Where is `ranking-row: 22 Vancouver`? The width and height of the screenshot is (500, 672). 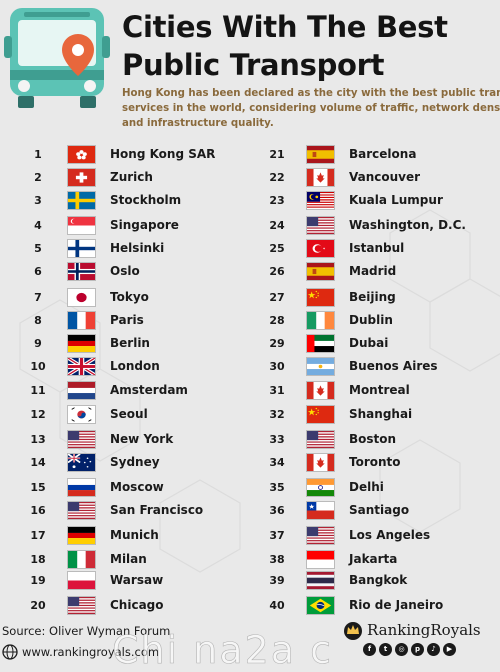
ranking-row: 22 Vancouver is located at coordinates (342, 177).